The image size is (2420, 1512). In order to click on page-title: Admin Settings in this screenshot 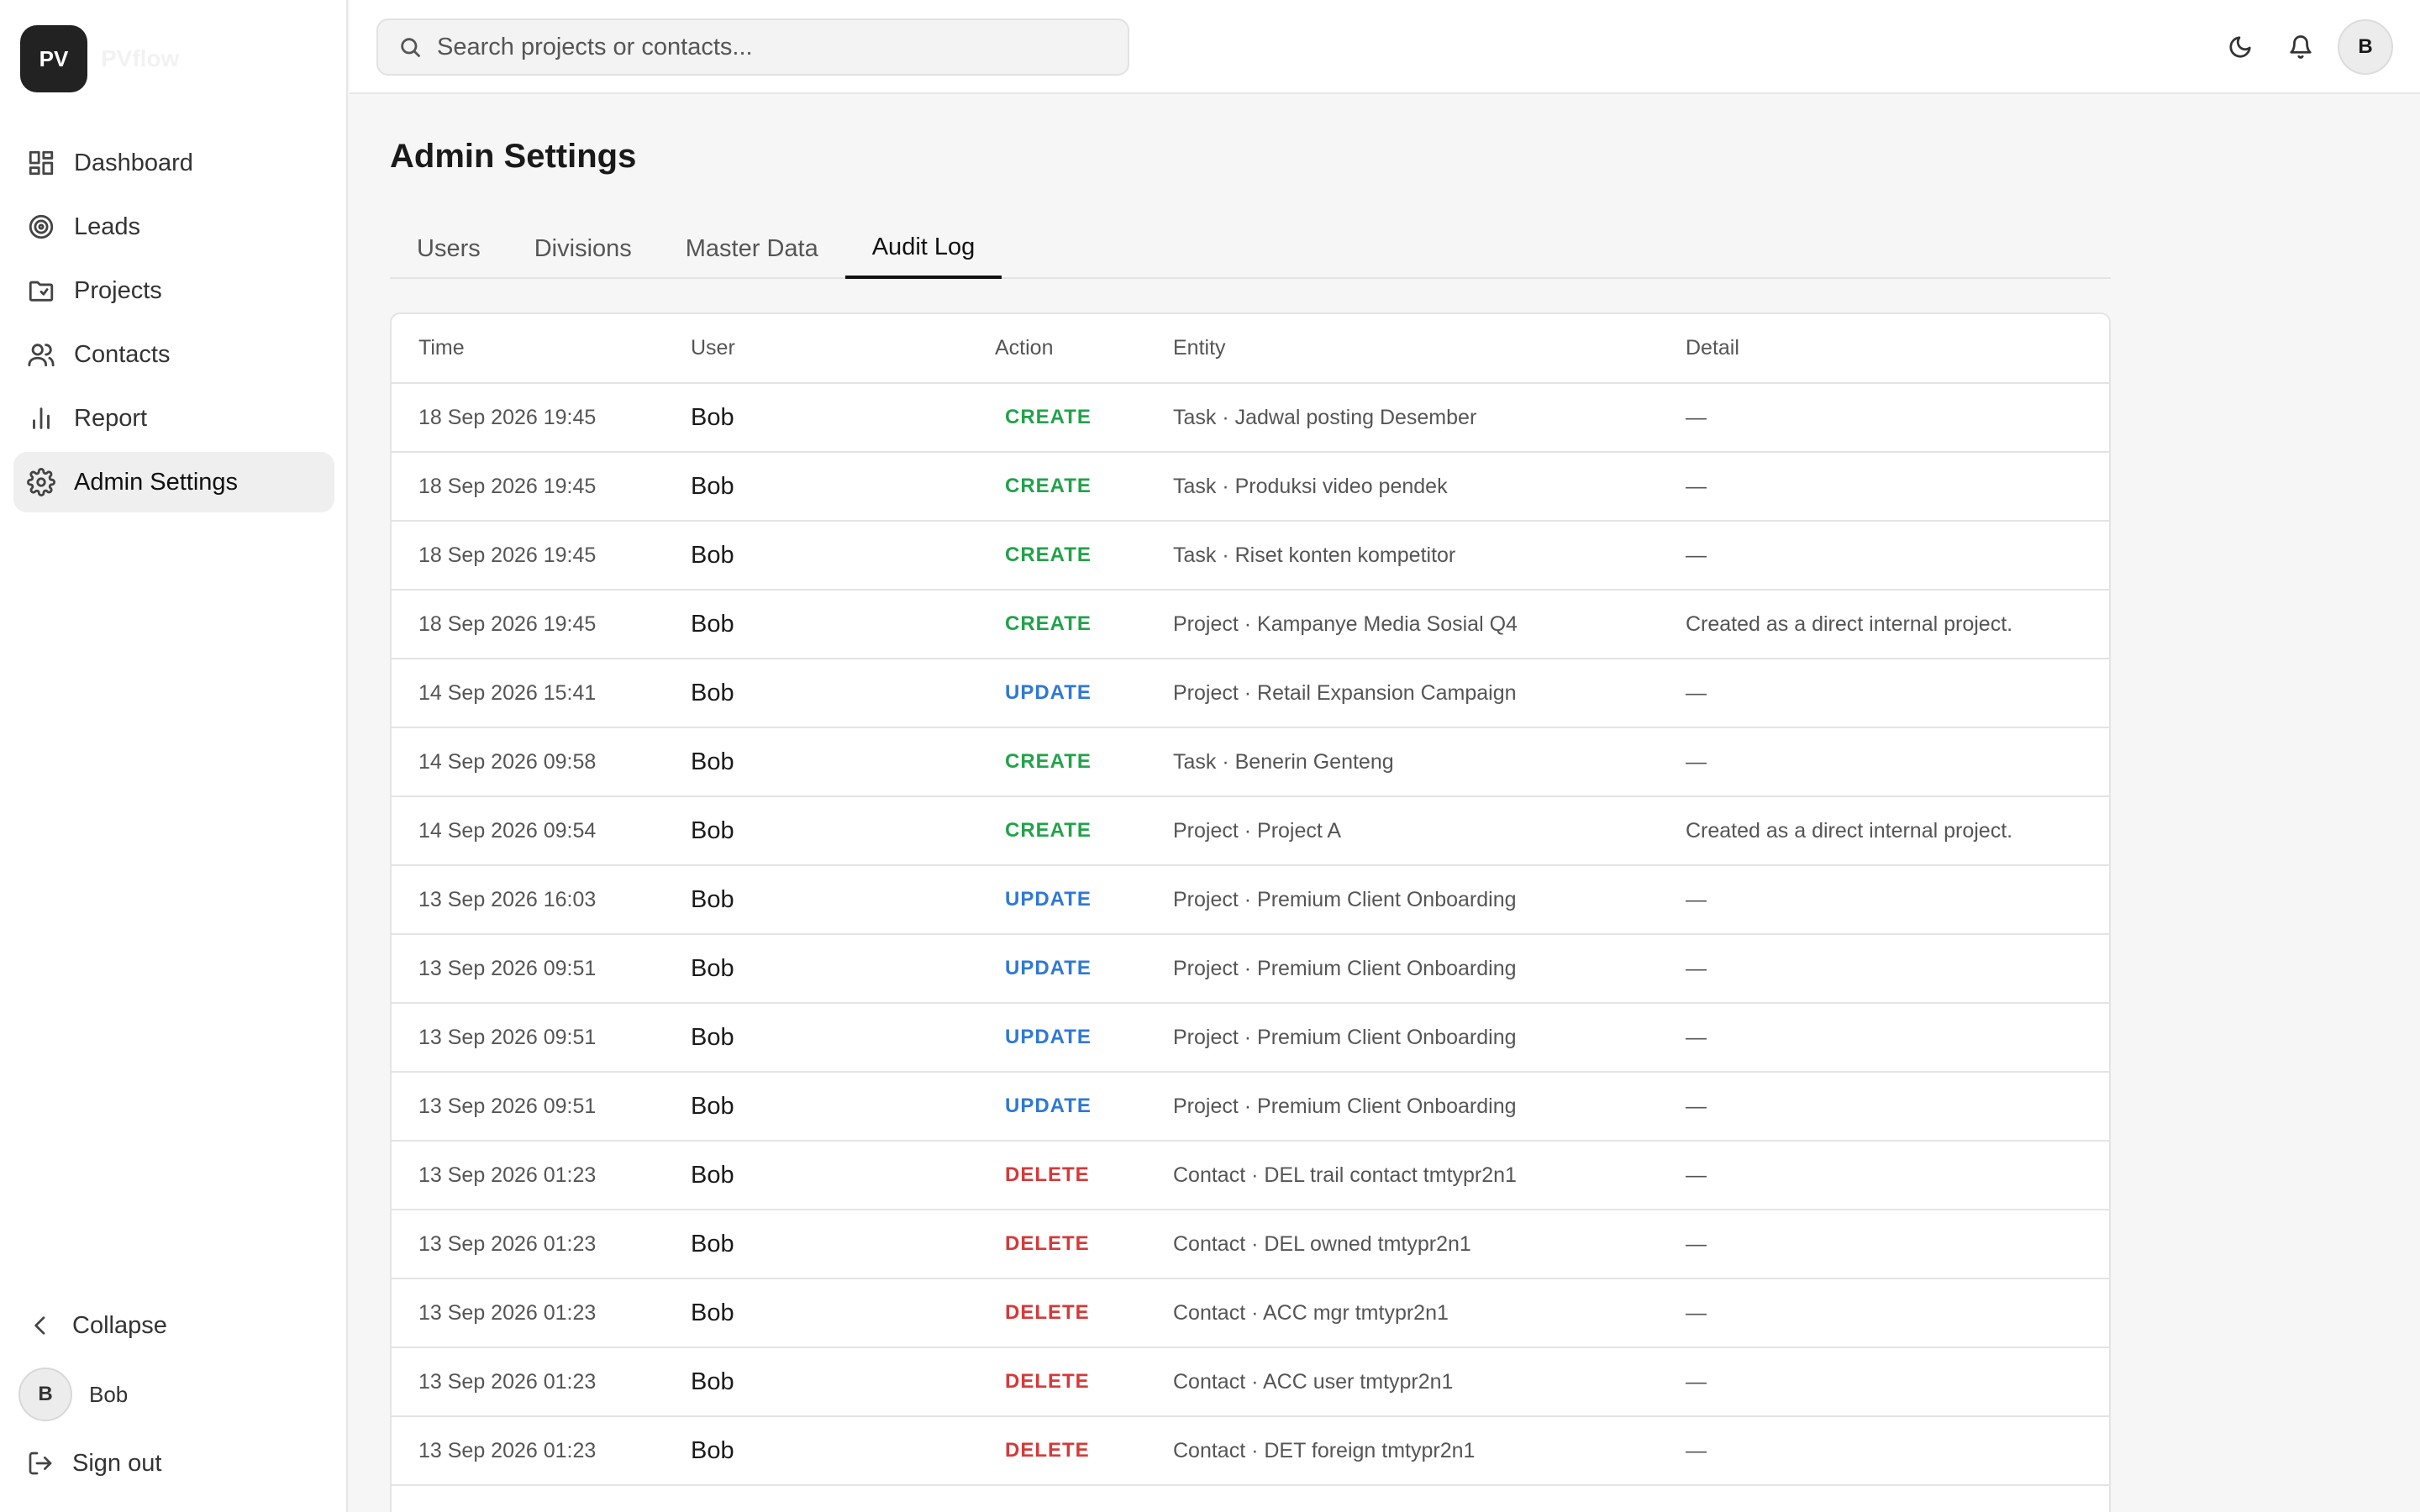, I will do `click(513, 156)`.